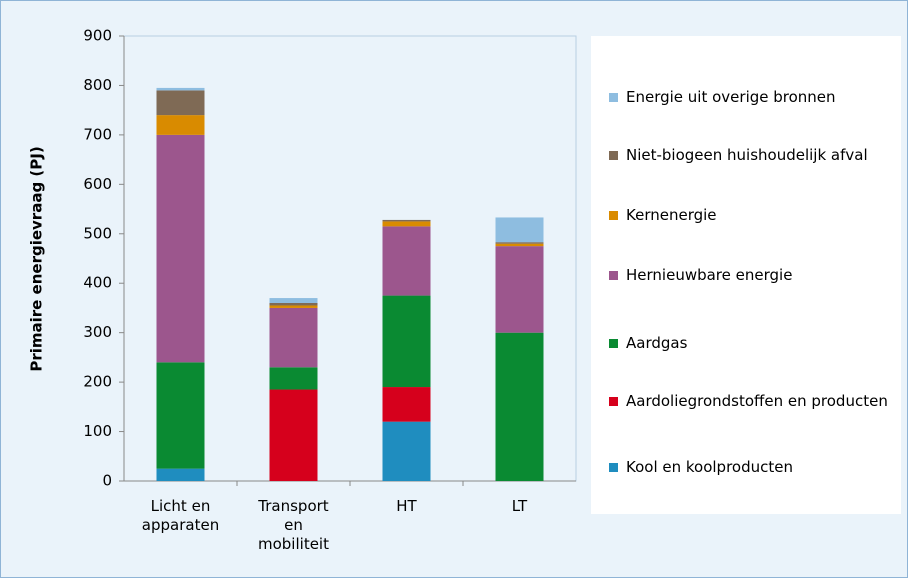 The image size is (908, 578). I want to click on x-tick-label: HT, so click(406, 506).